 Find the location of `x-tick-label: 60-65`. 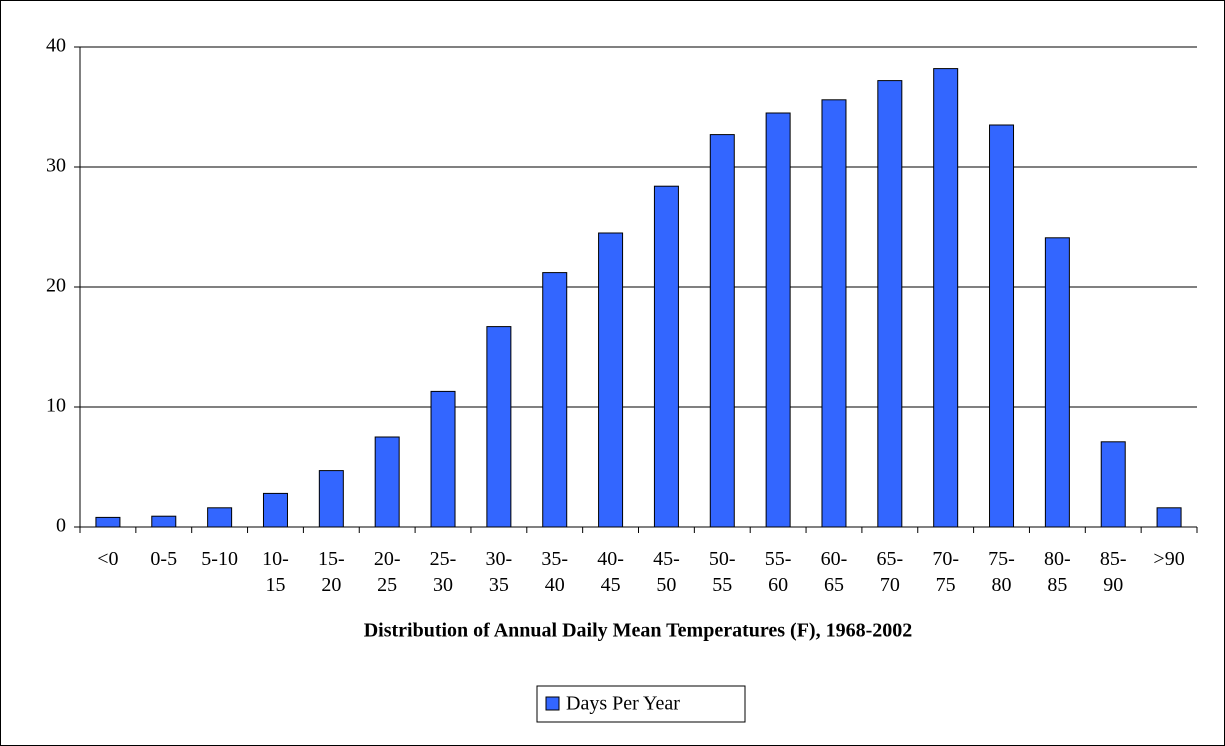

x-tick-label: 60-65 is located at coordinates (834, 572).